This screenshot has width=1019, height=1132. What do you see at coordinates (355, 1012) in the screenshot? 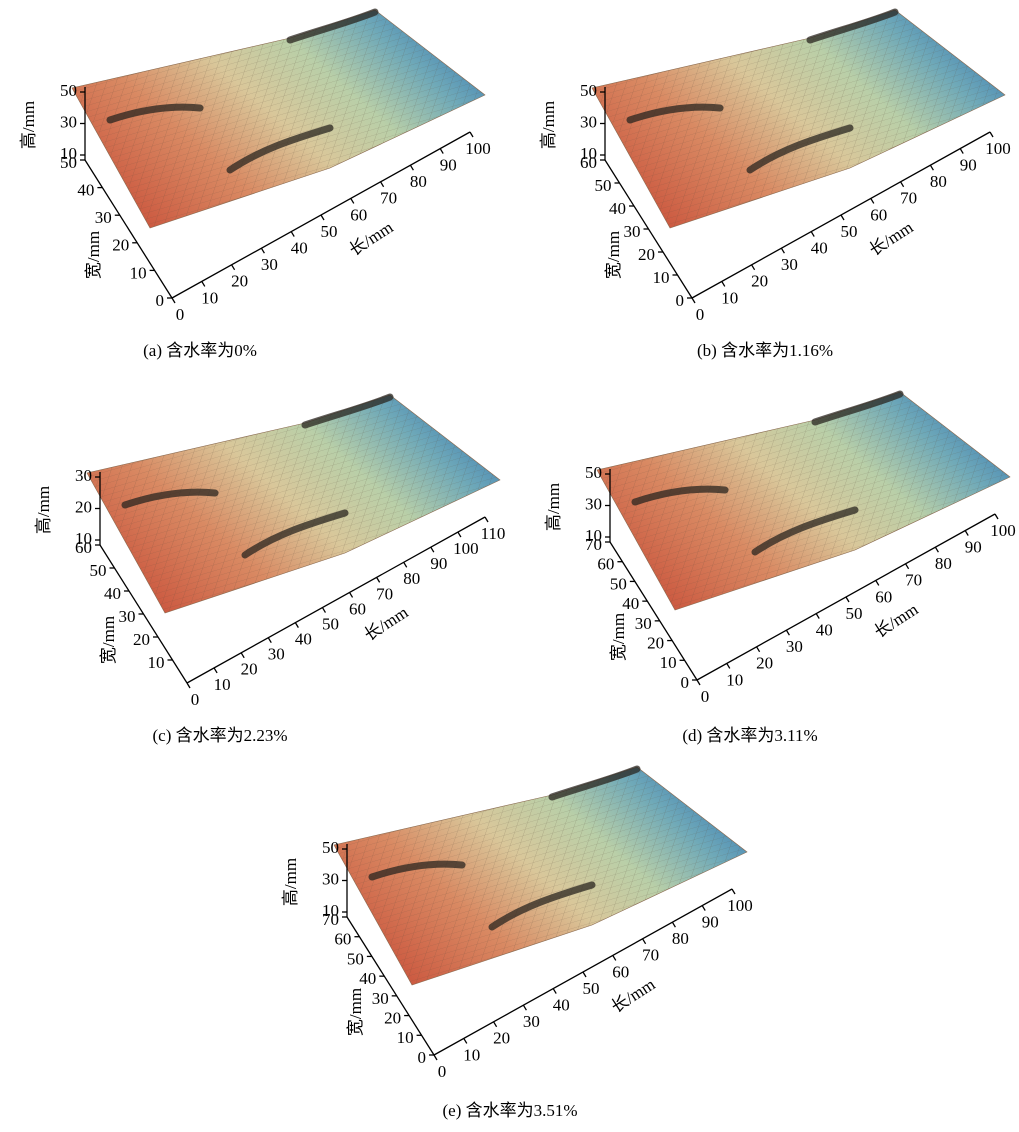
I see `width-axis-title: 宽/mm` at bounding box center [355, 1012].